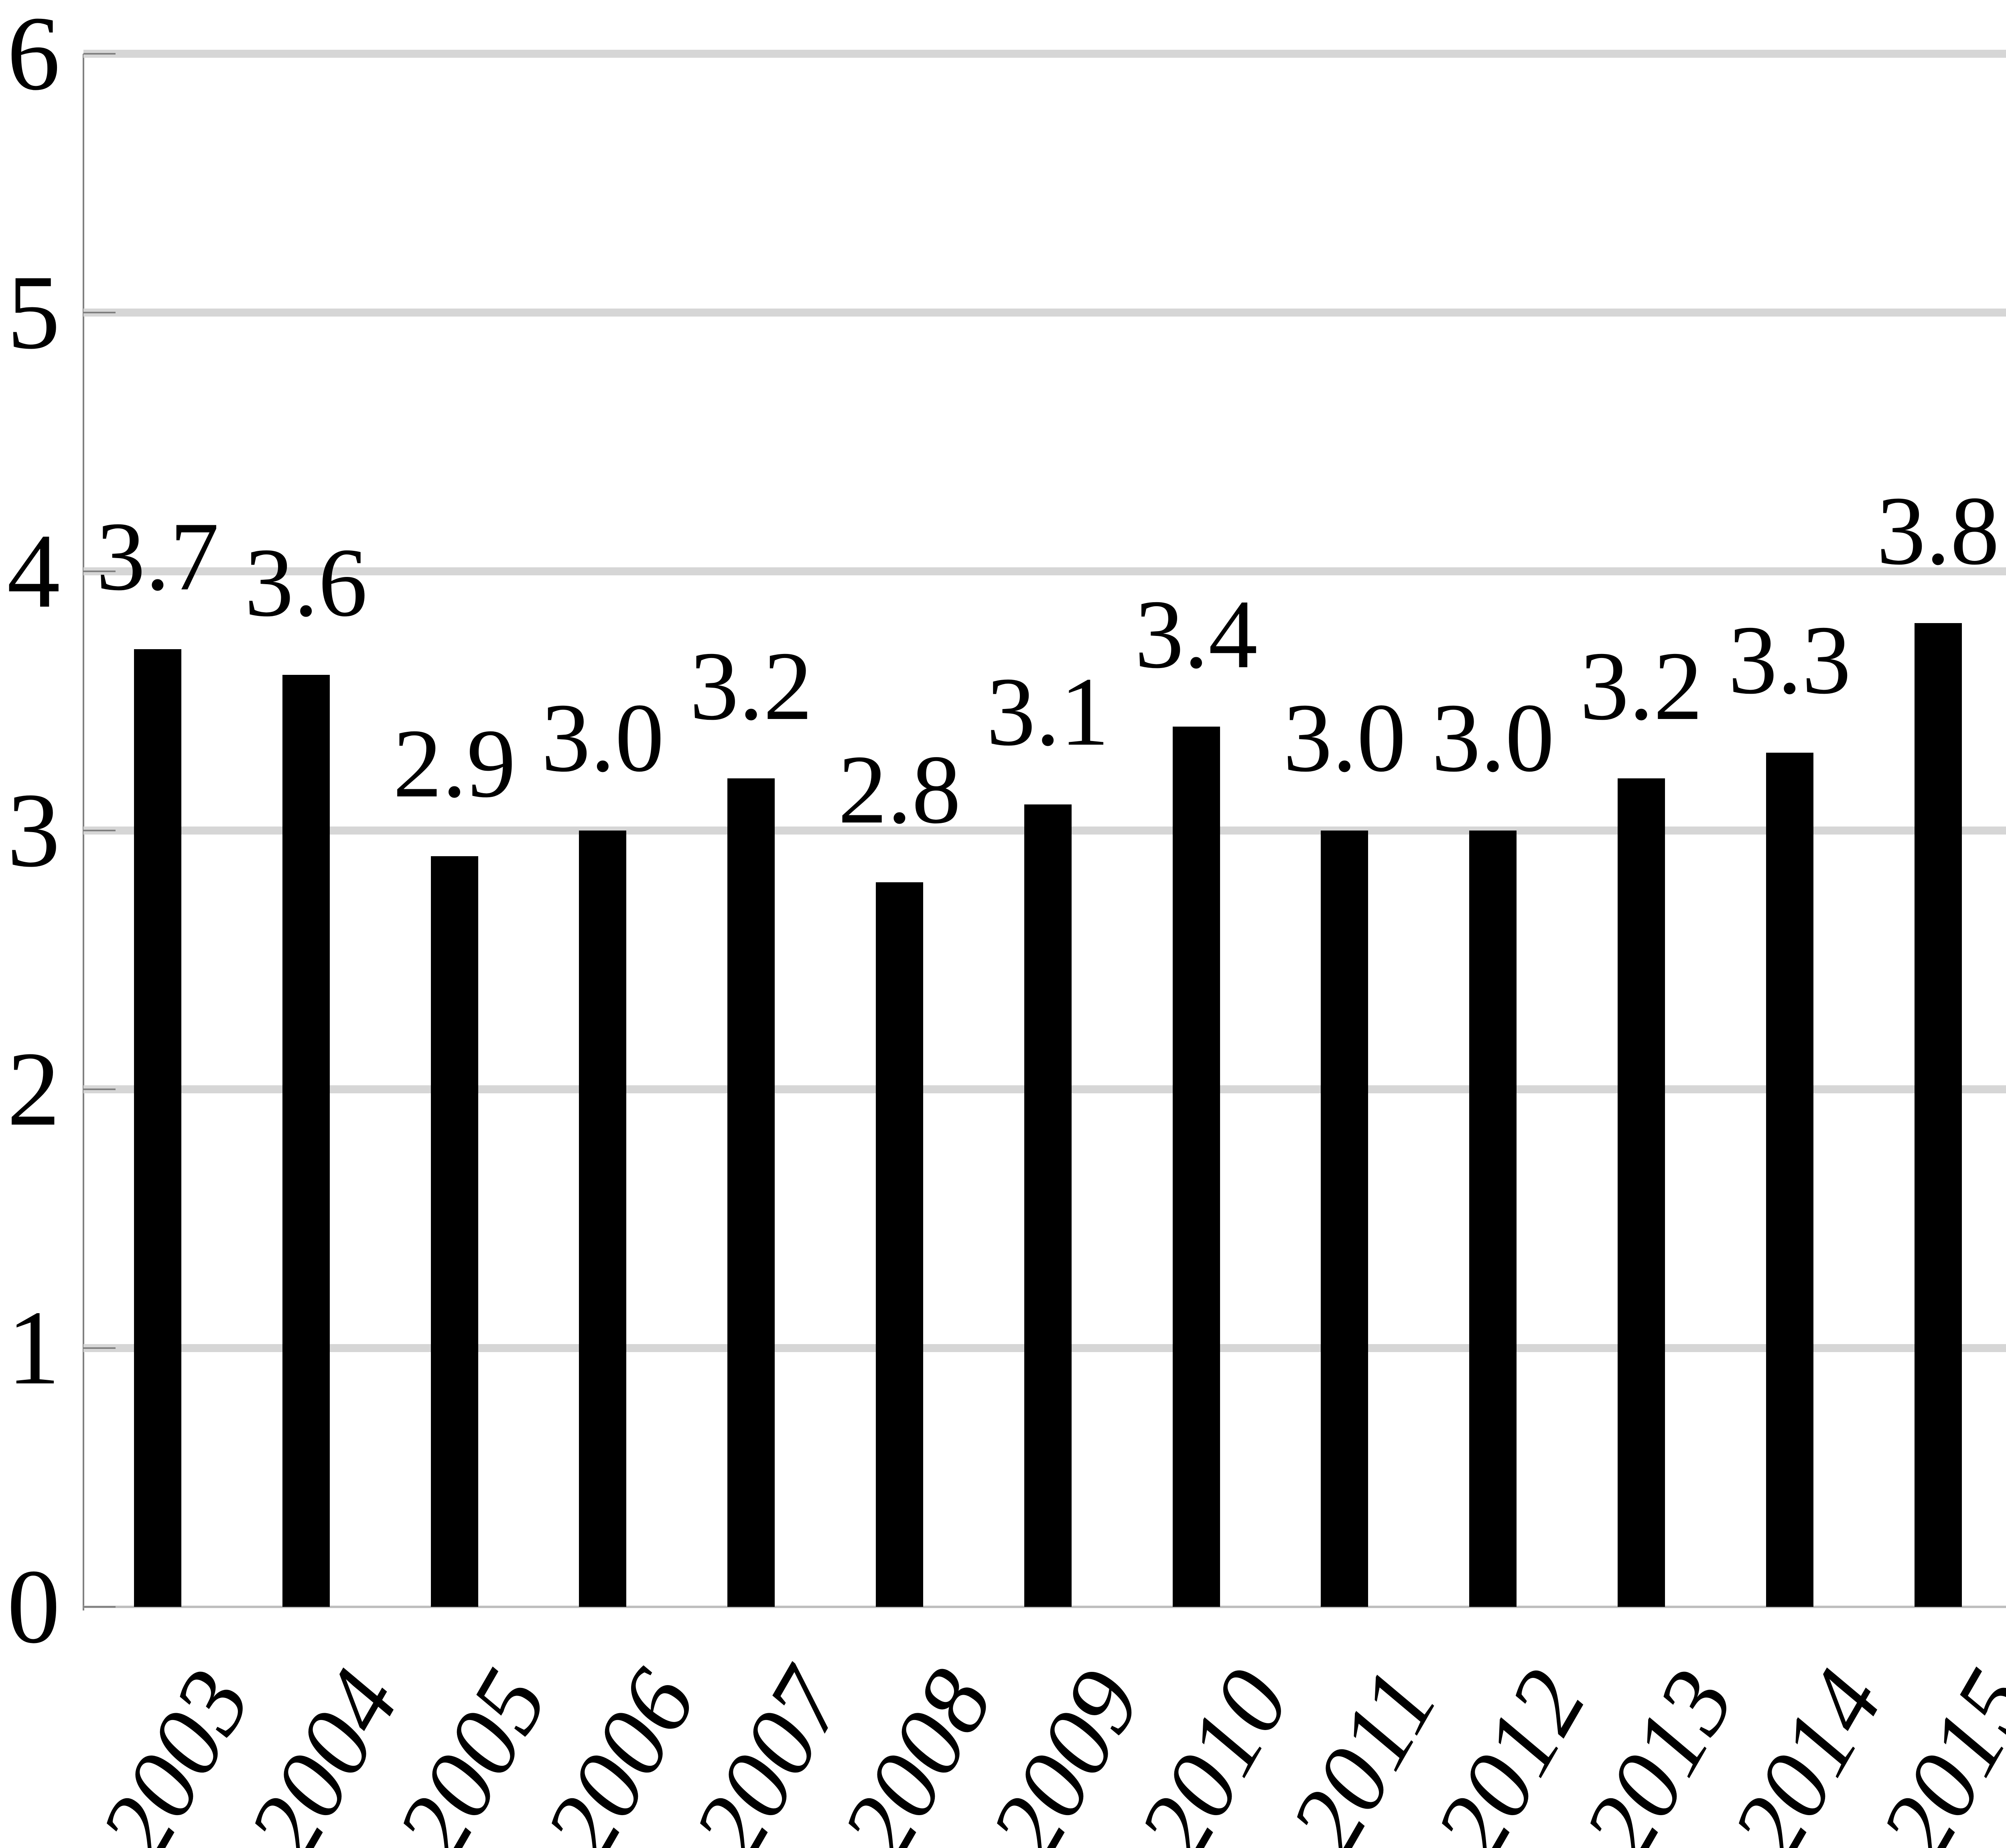  I want to click on y-axis-label: 5, so click(34, 313).